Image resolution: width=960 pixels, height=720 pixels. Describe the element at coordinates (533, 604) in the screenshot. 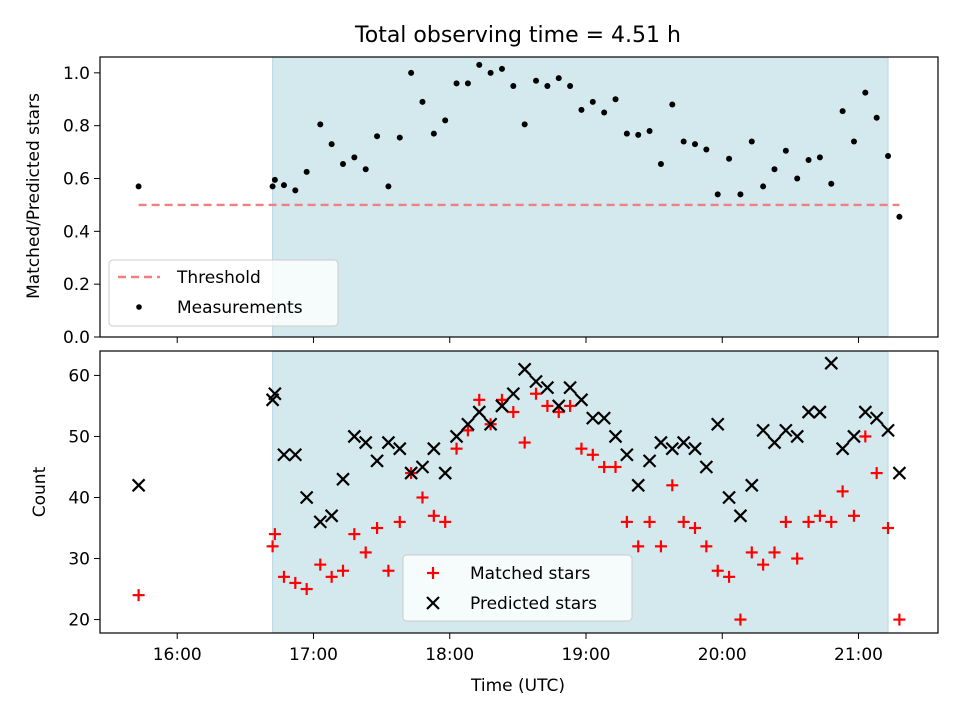

I see `legend-predicted-label: Predicted stars` at that location.